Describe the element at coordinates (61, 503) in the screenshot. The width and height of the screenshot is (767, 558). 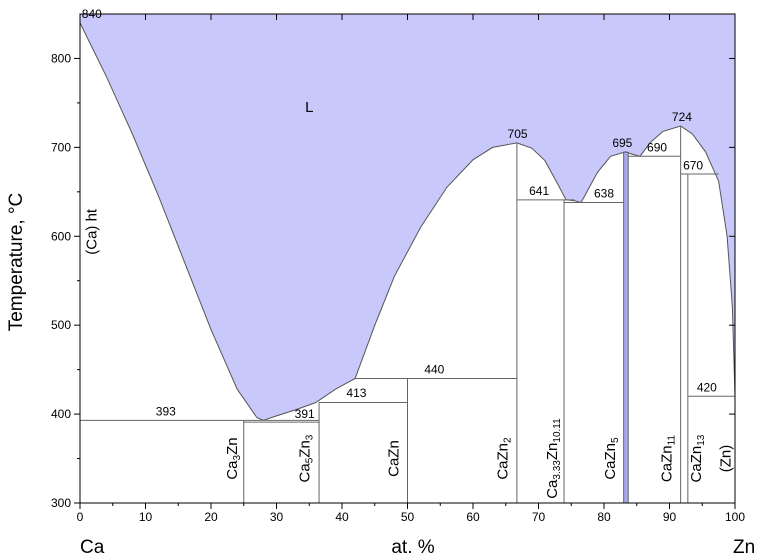
I see `y-tick-label: 300` at that location.